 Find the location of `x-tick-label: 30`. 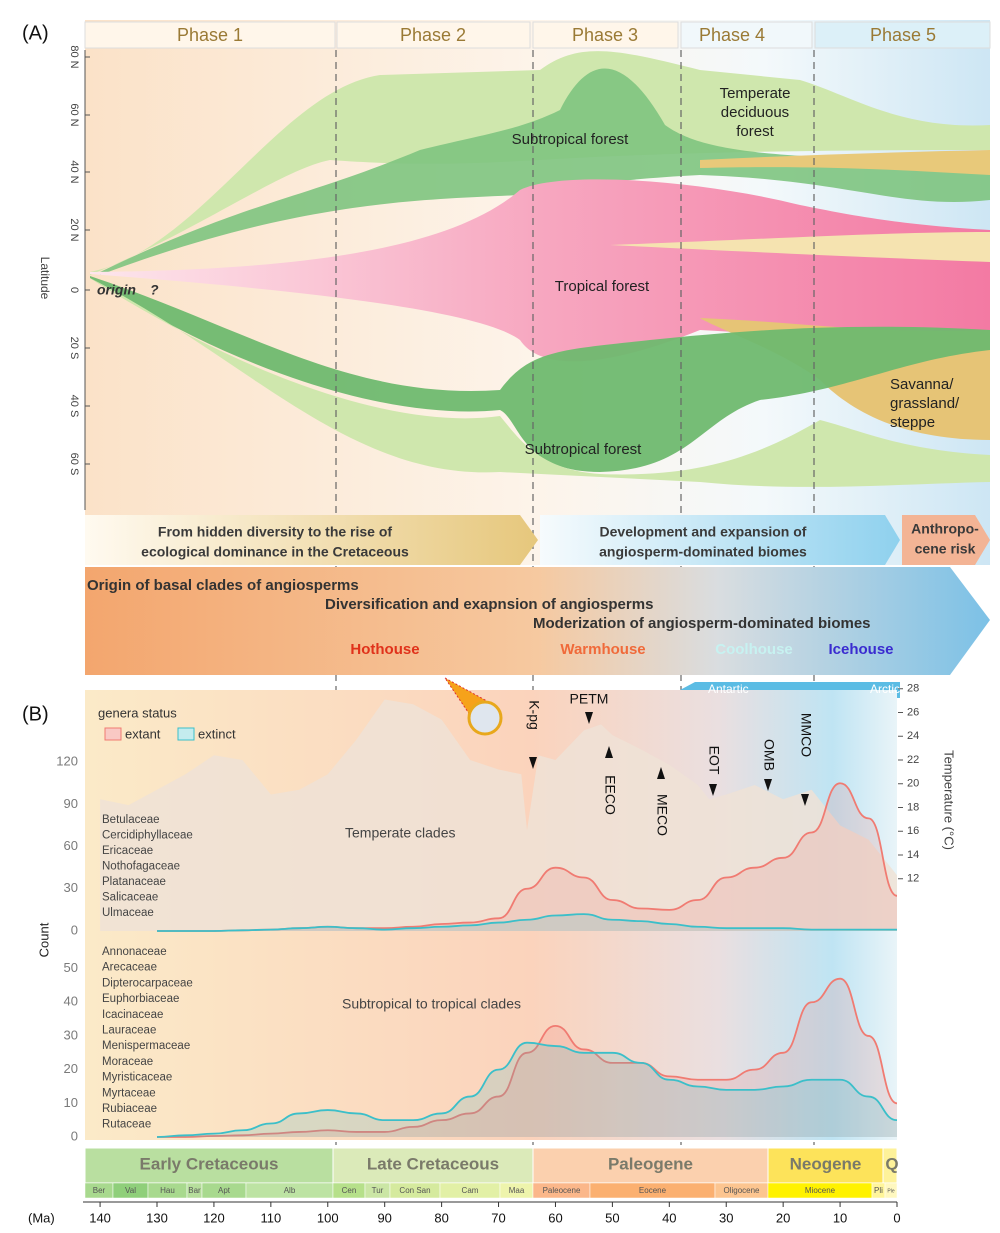

x-tick-label: 30 is located at coordinates (726, 1217).